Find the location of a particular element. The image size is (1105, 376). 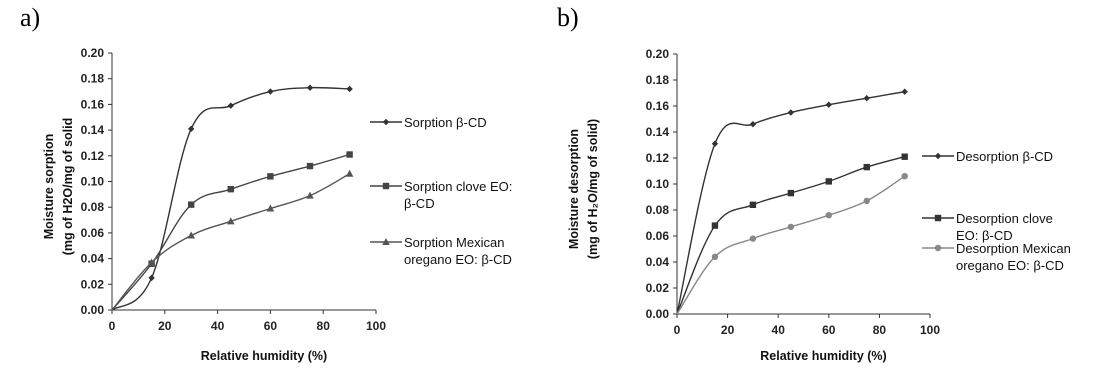

panel-label: b) is located at coordinates (568, 17).